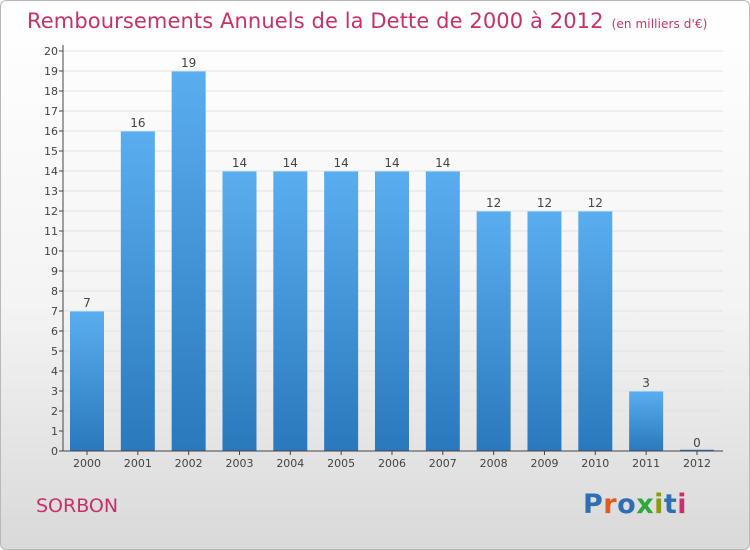 This screenshot has height=550, width=750. What do you see at coordinates (494, 463) in the screenshot?
I see `x-tick-label: 2008` at bounding box center [494, 463].